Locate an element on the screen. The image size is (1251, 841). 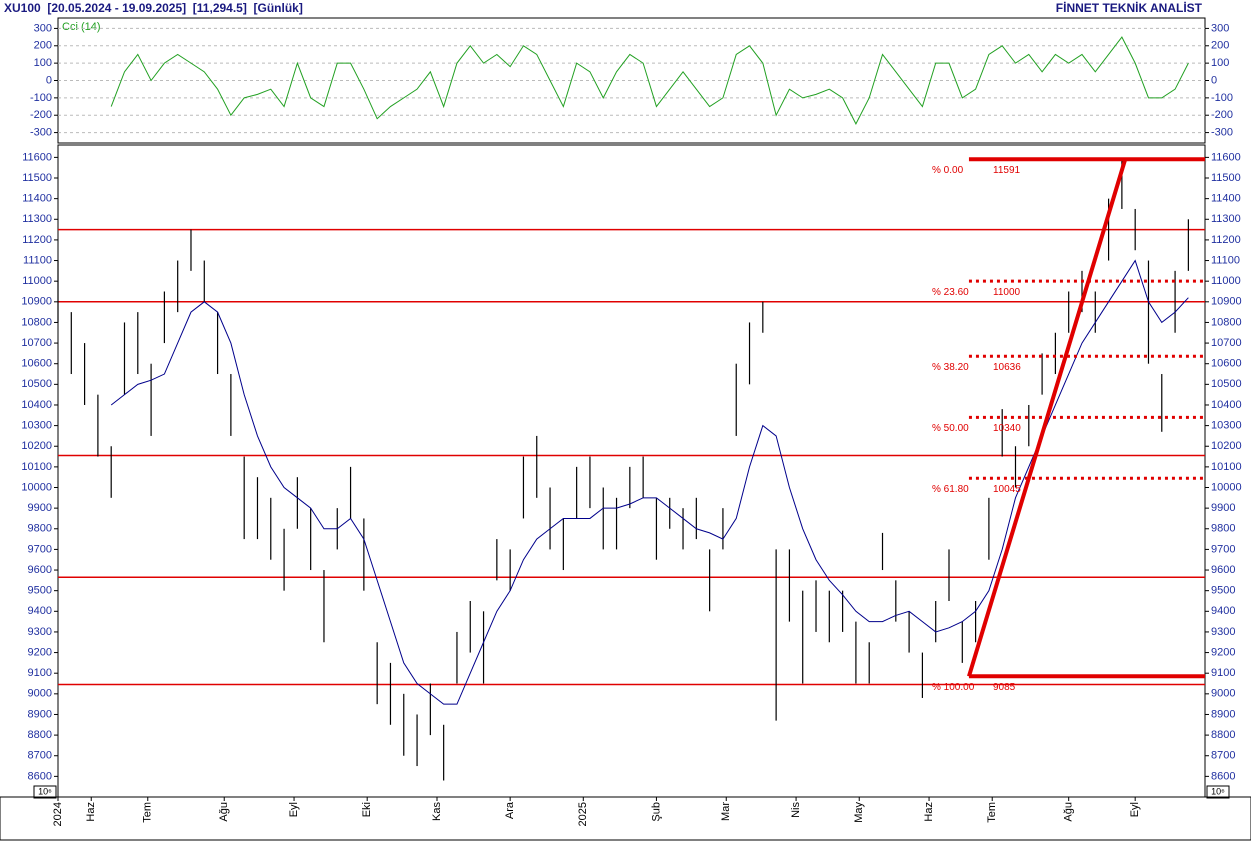
fib-value: 10636 is located at coordinates (1007, 367).